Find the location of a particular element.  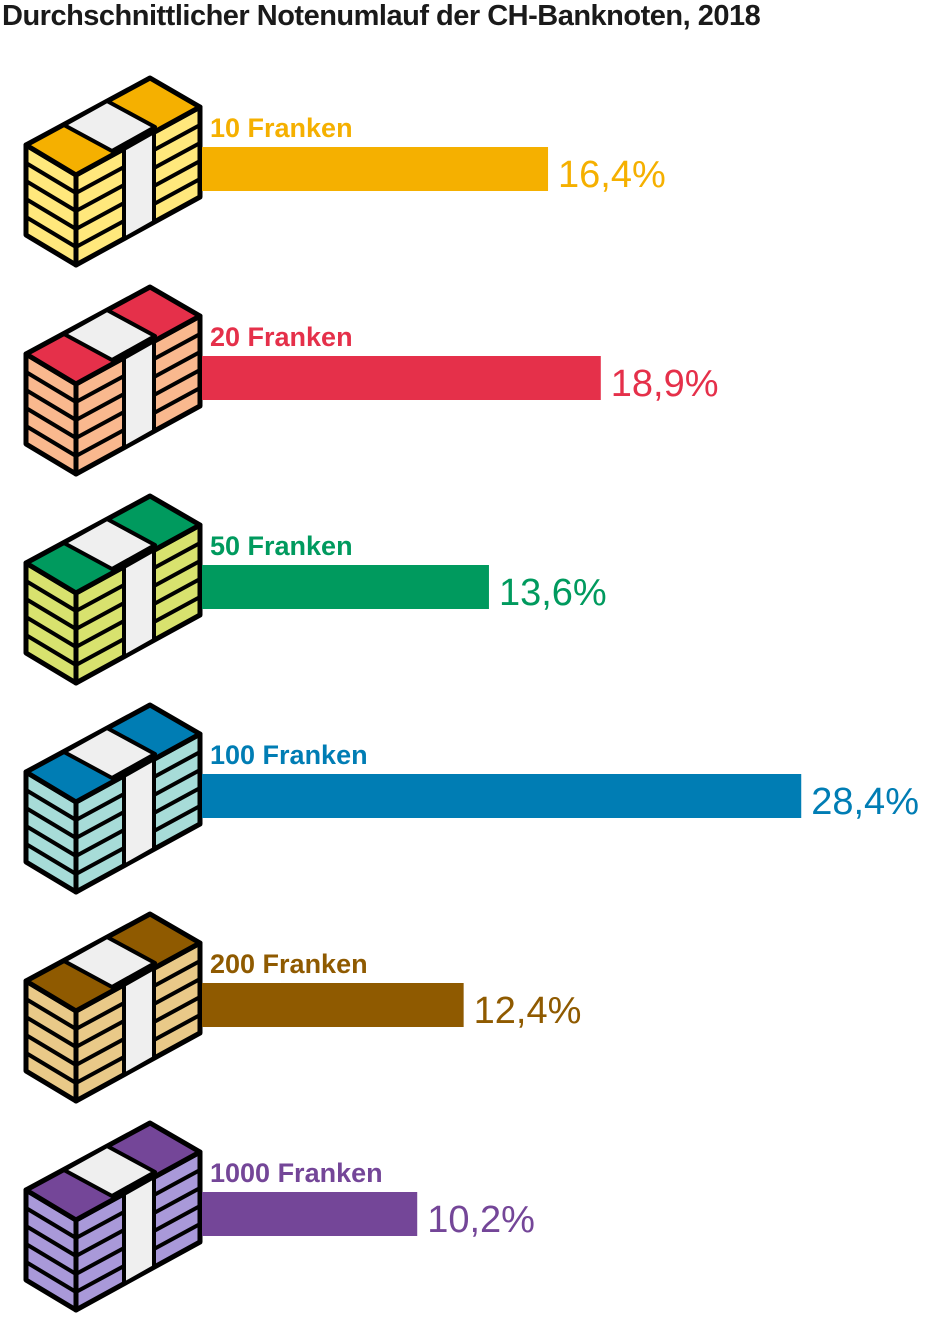

category-label: 200 Franken is located at coordinates (289, 964).